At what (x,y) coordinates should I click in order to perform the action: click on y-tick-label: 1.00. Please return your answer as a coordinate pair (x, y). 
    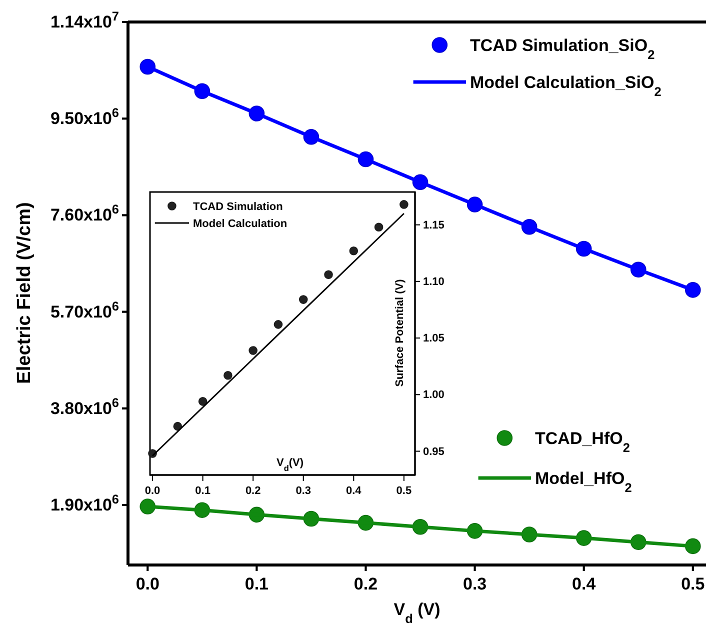
    Looking at the image, I should click on (433, 395).